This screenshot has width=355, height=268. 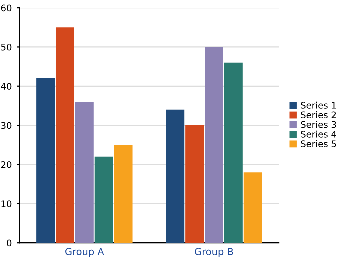 I want to click on x-tick-label: Group A, so click(x=85, y=253).